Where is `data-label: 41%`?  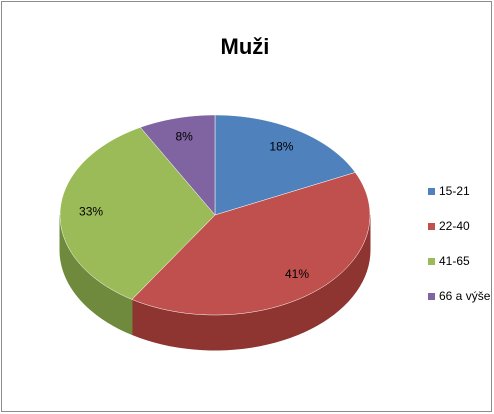
data-label: 41% is located at coordinates (297, 274).